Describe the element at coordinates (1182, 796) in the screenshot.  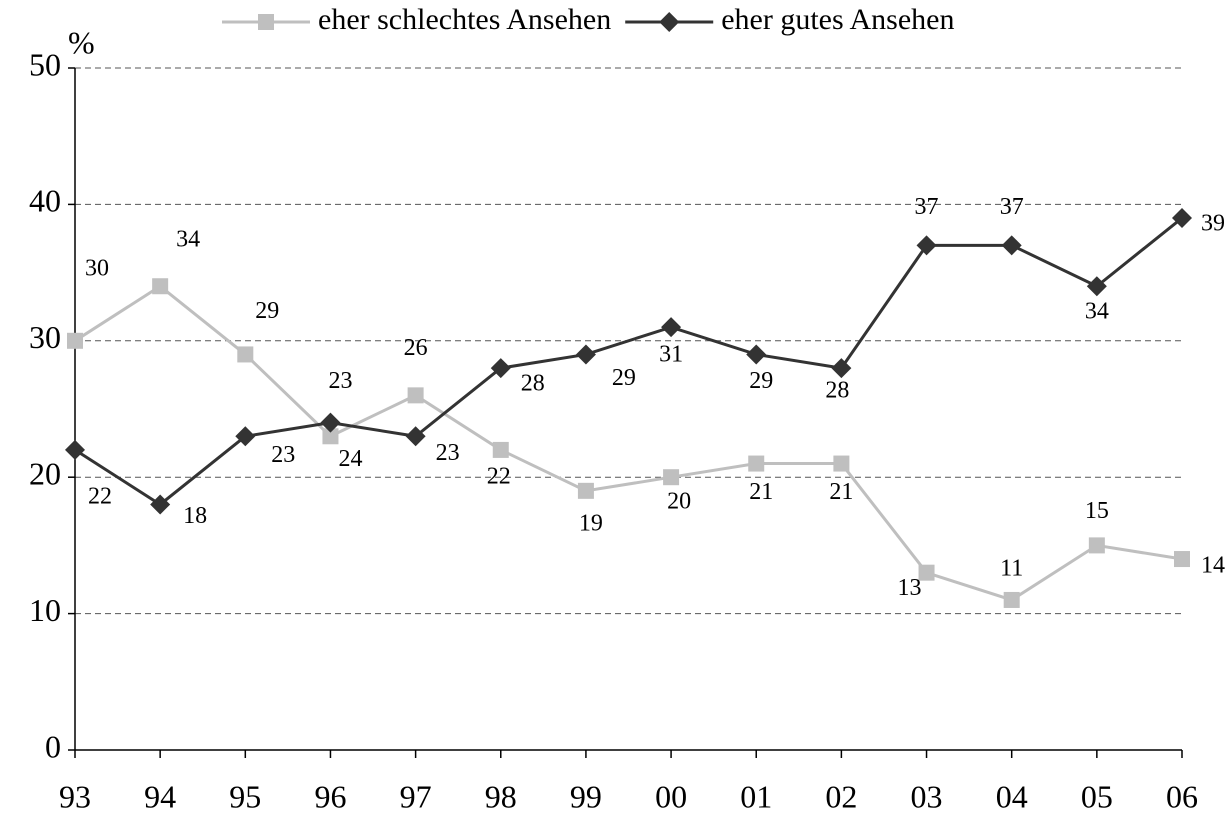
I see `x-tick-label: 06` at that location.